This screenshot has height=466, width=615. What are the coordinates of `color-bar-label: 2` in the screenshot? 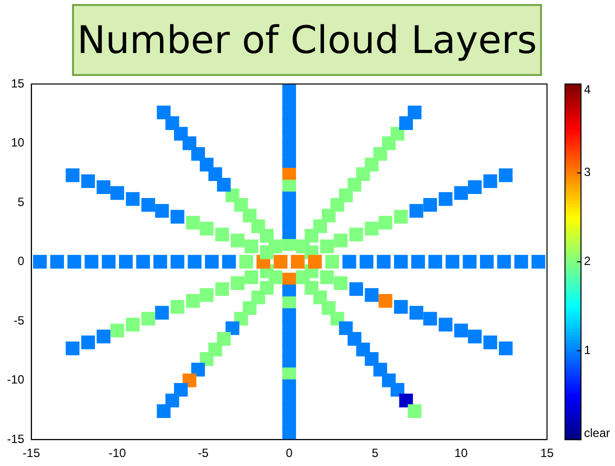 It's located at (587, 261).